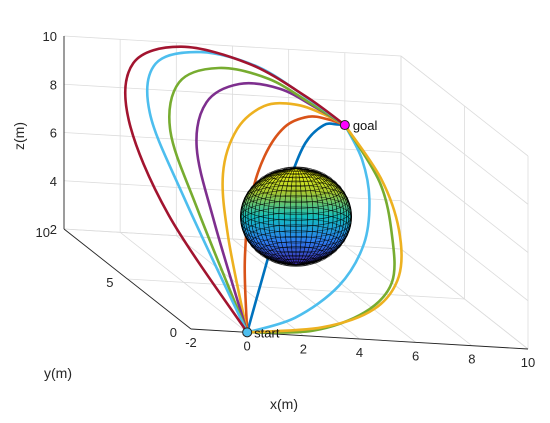 Image resolution: width=550 pixels, height=423 pixels. I want to click on start-marker, so click(247, 332).